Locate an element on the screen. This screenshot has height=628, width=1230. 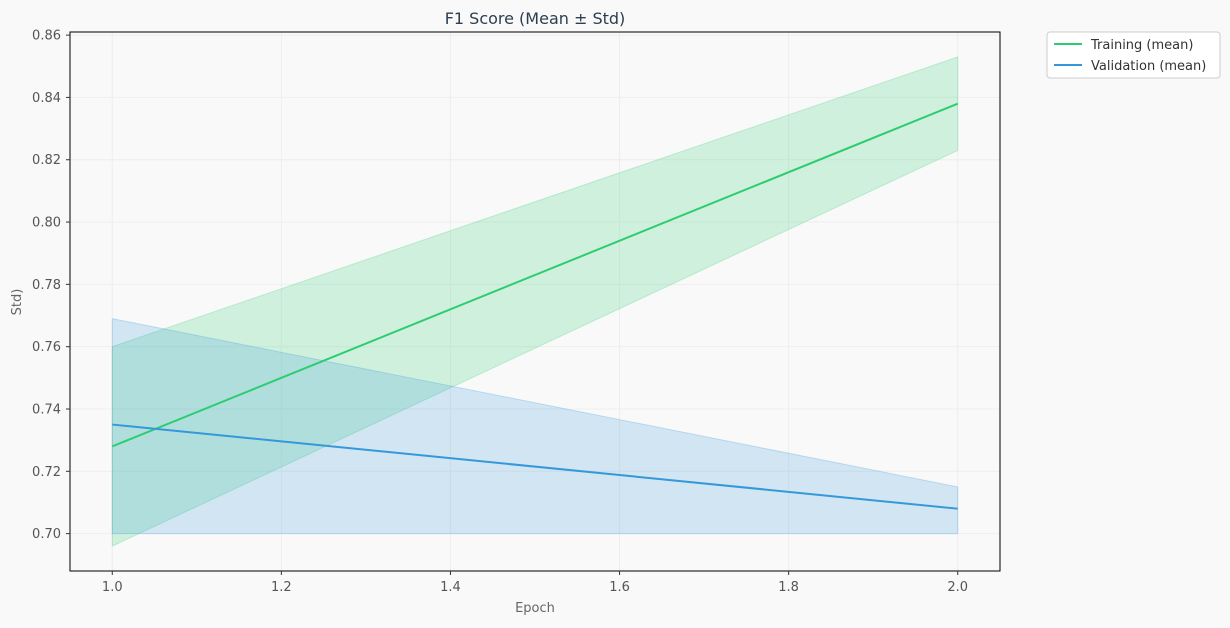
y-tick-label: 0.80 is located at coordinates (46, 223).